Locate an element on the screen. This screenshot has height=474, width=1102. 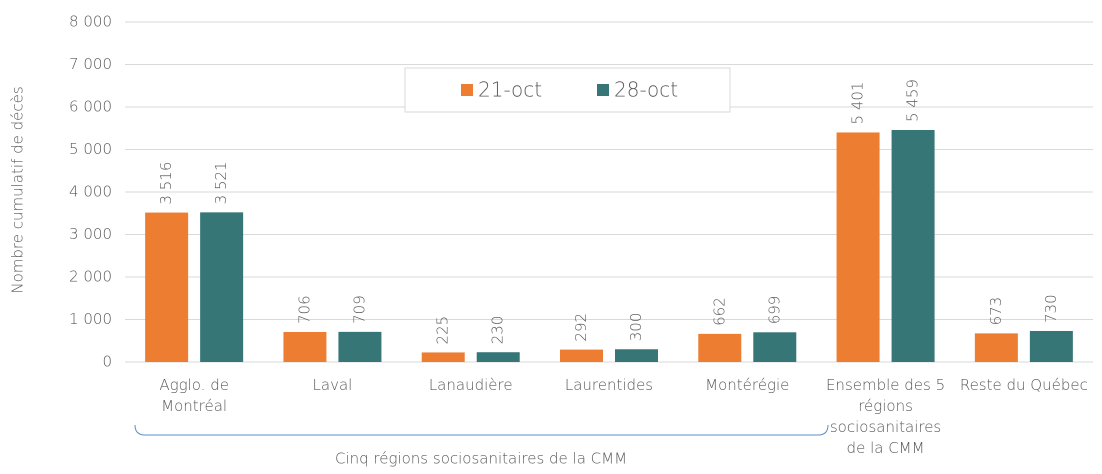
y-tick-label: 2 000 is located at coordinates (90, 277).